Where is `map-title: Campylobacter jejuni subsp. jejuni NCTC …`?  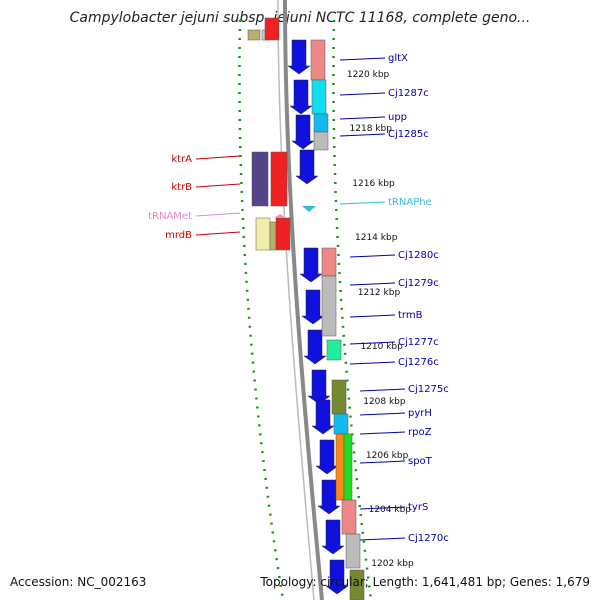
map-title: Campylobacter jejuni subsp. jejuni NCTC … is located at coordinates (300, 18).